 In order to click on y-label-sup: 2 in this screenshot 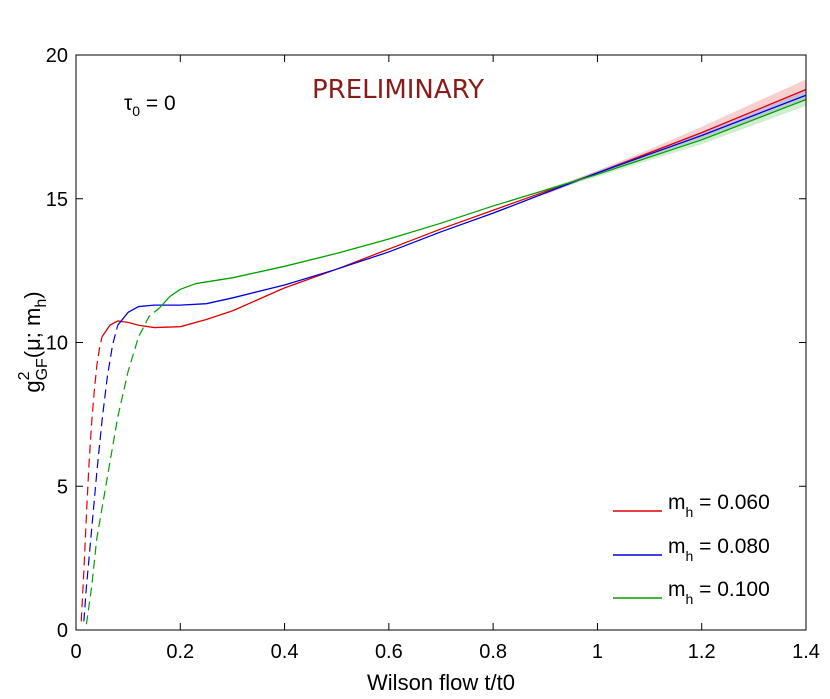, I will do `click(24, 375)`.